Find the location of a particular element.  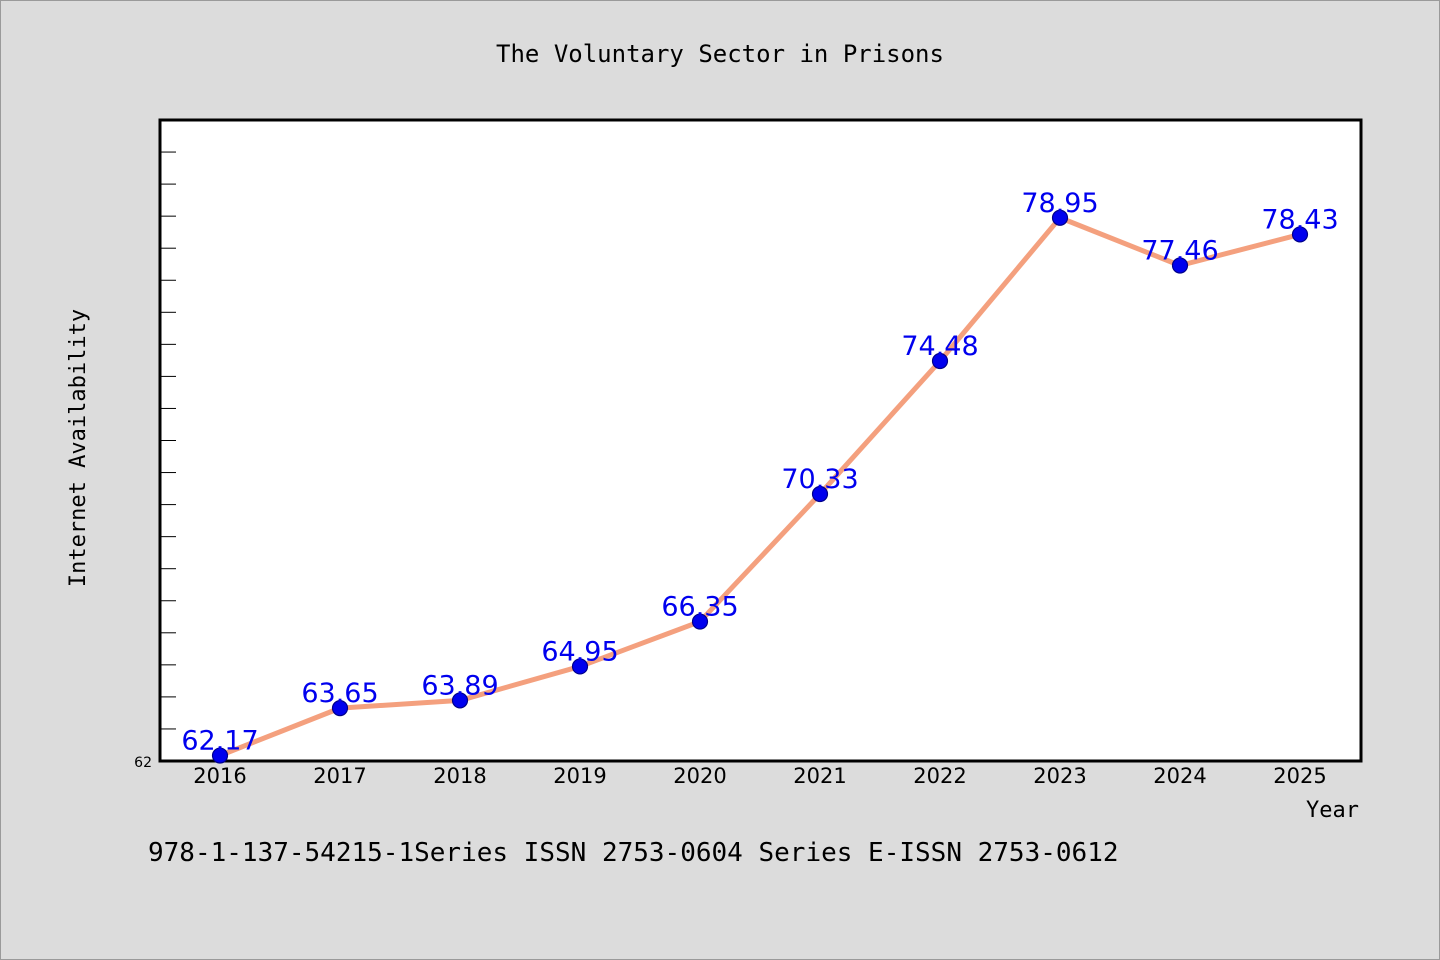

x-tick-label: 2022 is located at coordinates (939, 776).